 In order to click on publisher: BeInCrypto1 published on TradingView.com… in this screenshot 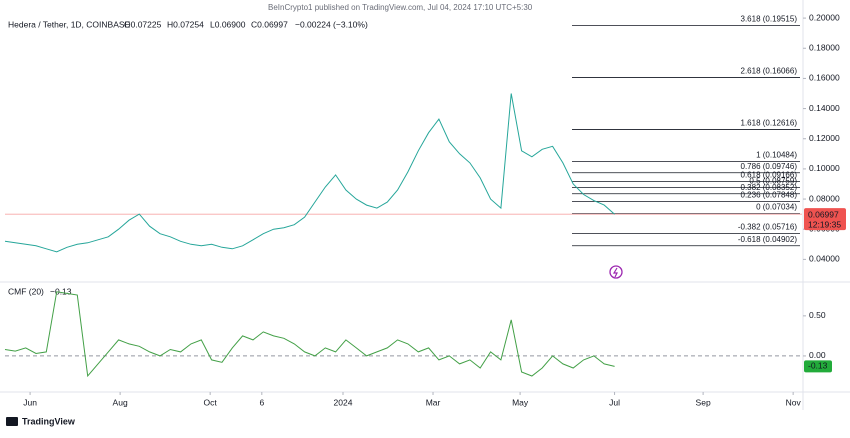, I will do `click(400, 7)`.